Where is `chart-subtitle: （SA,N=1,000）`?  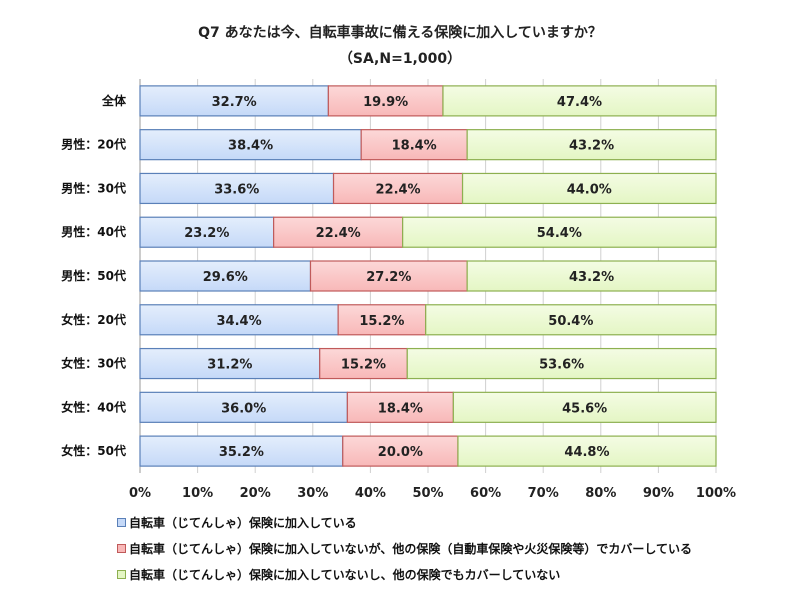
chart-subtitle: （SA,N=1,000） is located at coordinates (400, 59).